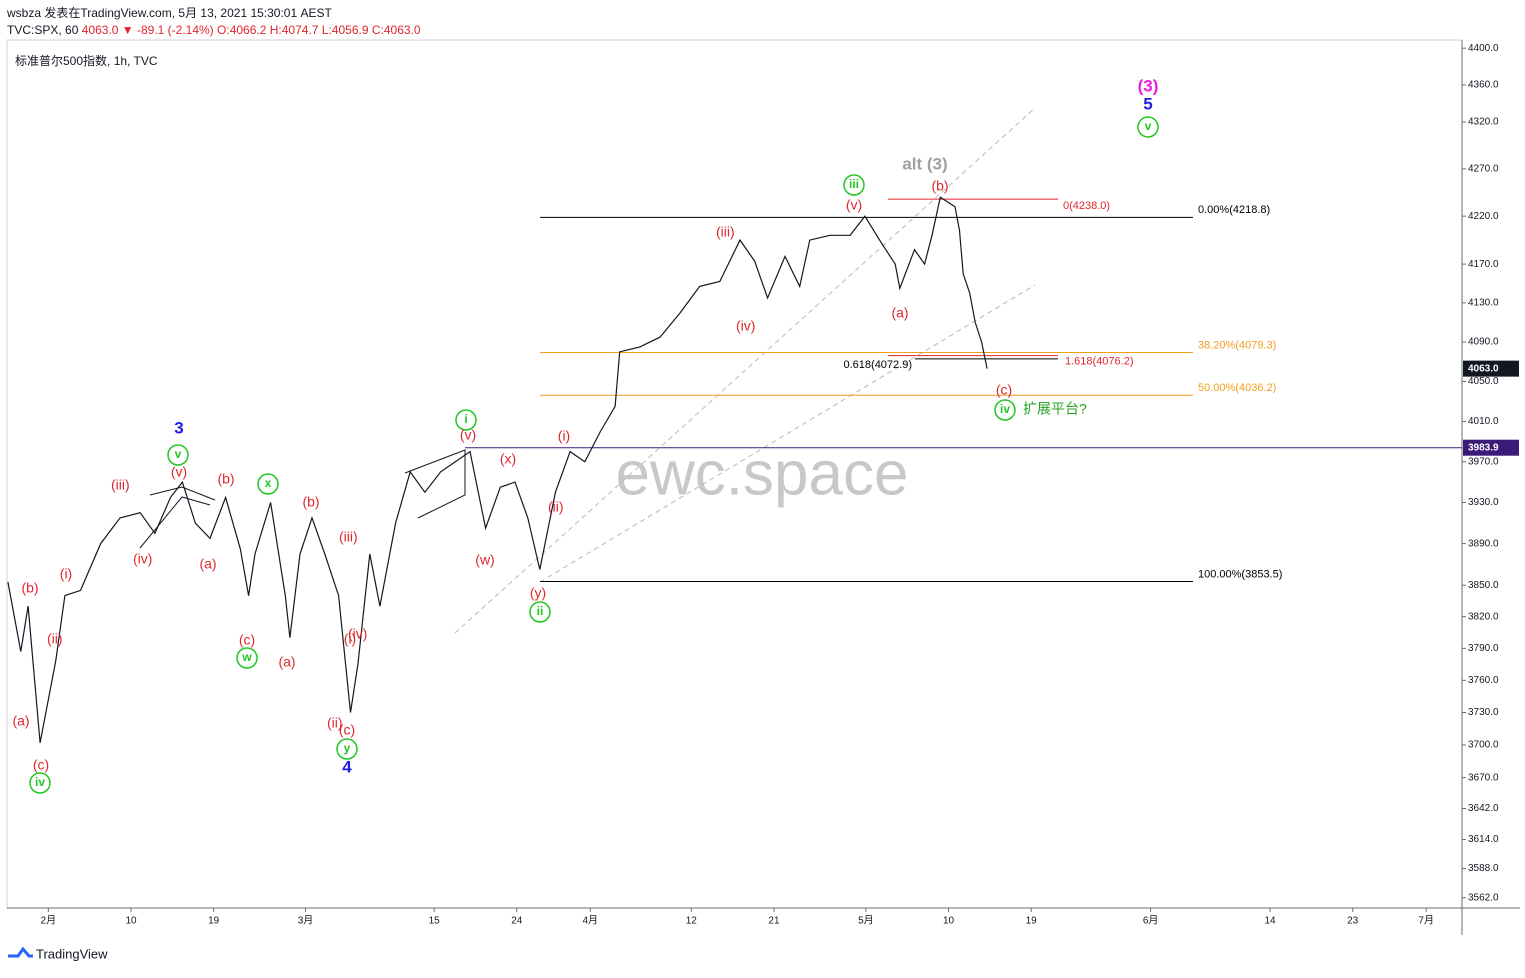 The height and width of the screenshot is (978, 1525). I want to click on y-tick-label: 3820.0, so click(1483, 616).